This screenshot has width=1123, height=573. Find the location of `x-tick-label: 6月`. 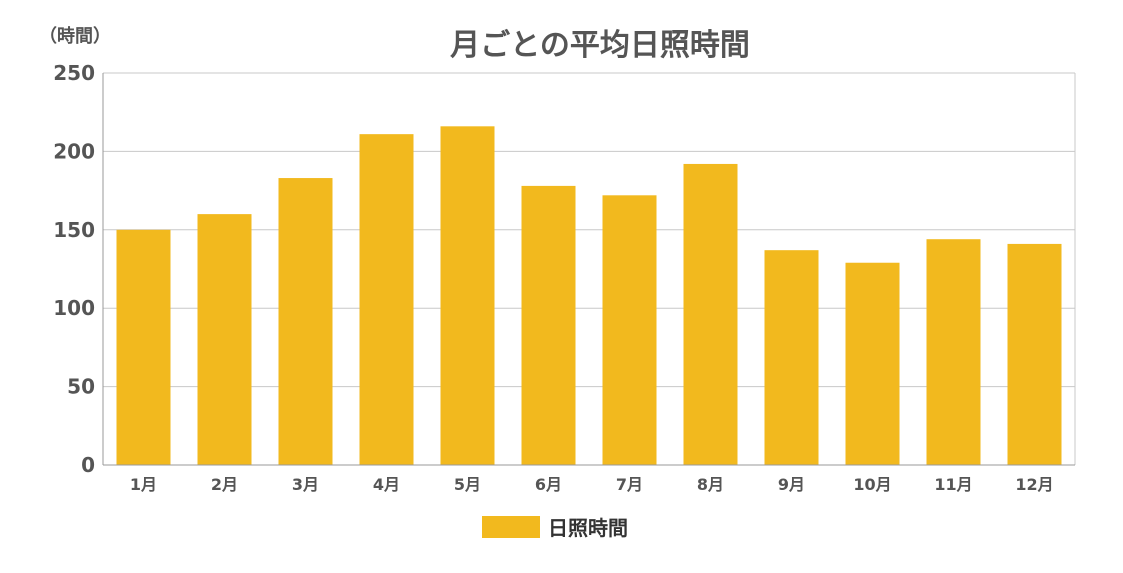

x-tick-label: 6月 is located at coordinates (548, 484).